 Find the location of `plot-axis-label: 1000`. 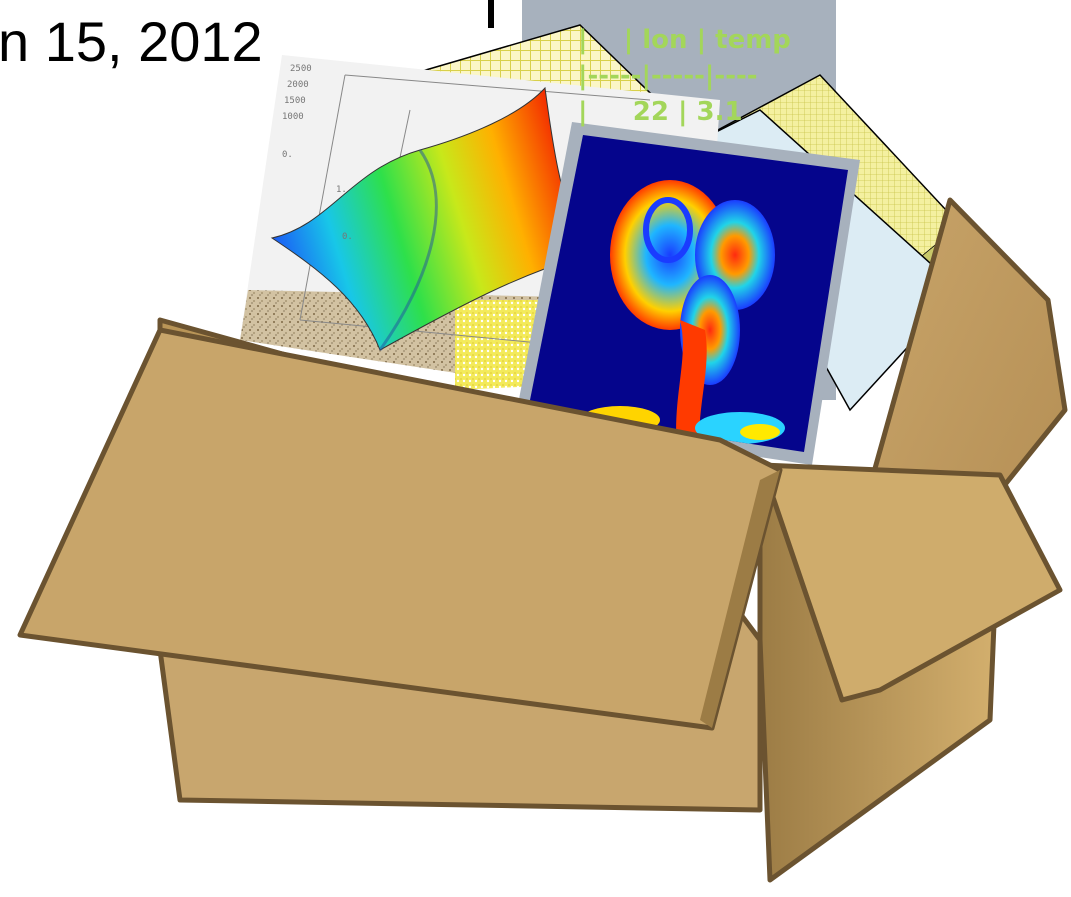

plot-axis-label: 1000 is located at coordinates (293, 117).